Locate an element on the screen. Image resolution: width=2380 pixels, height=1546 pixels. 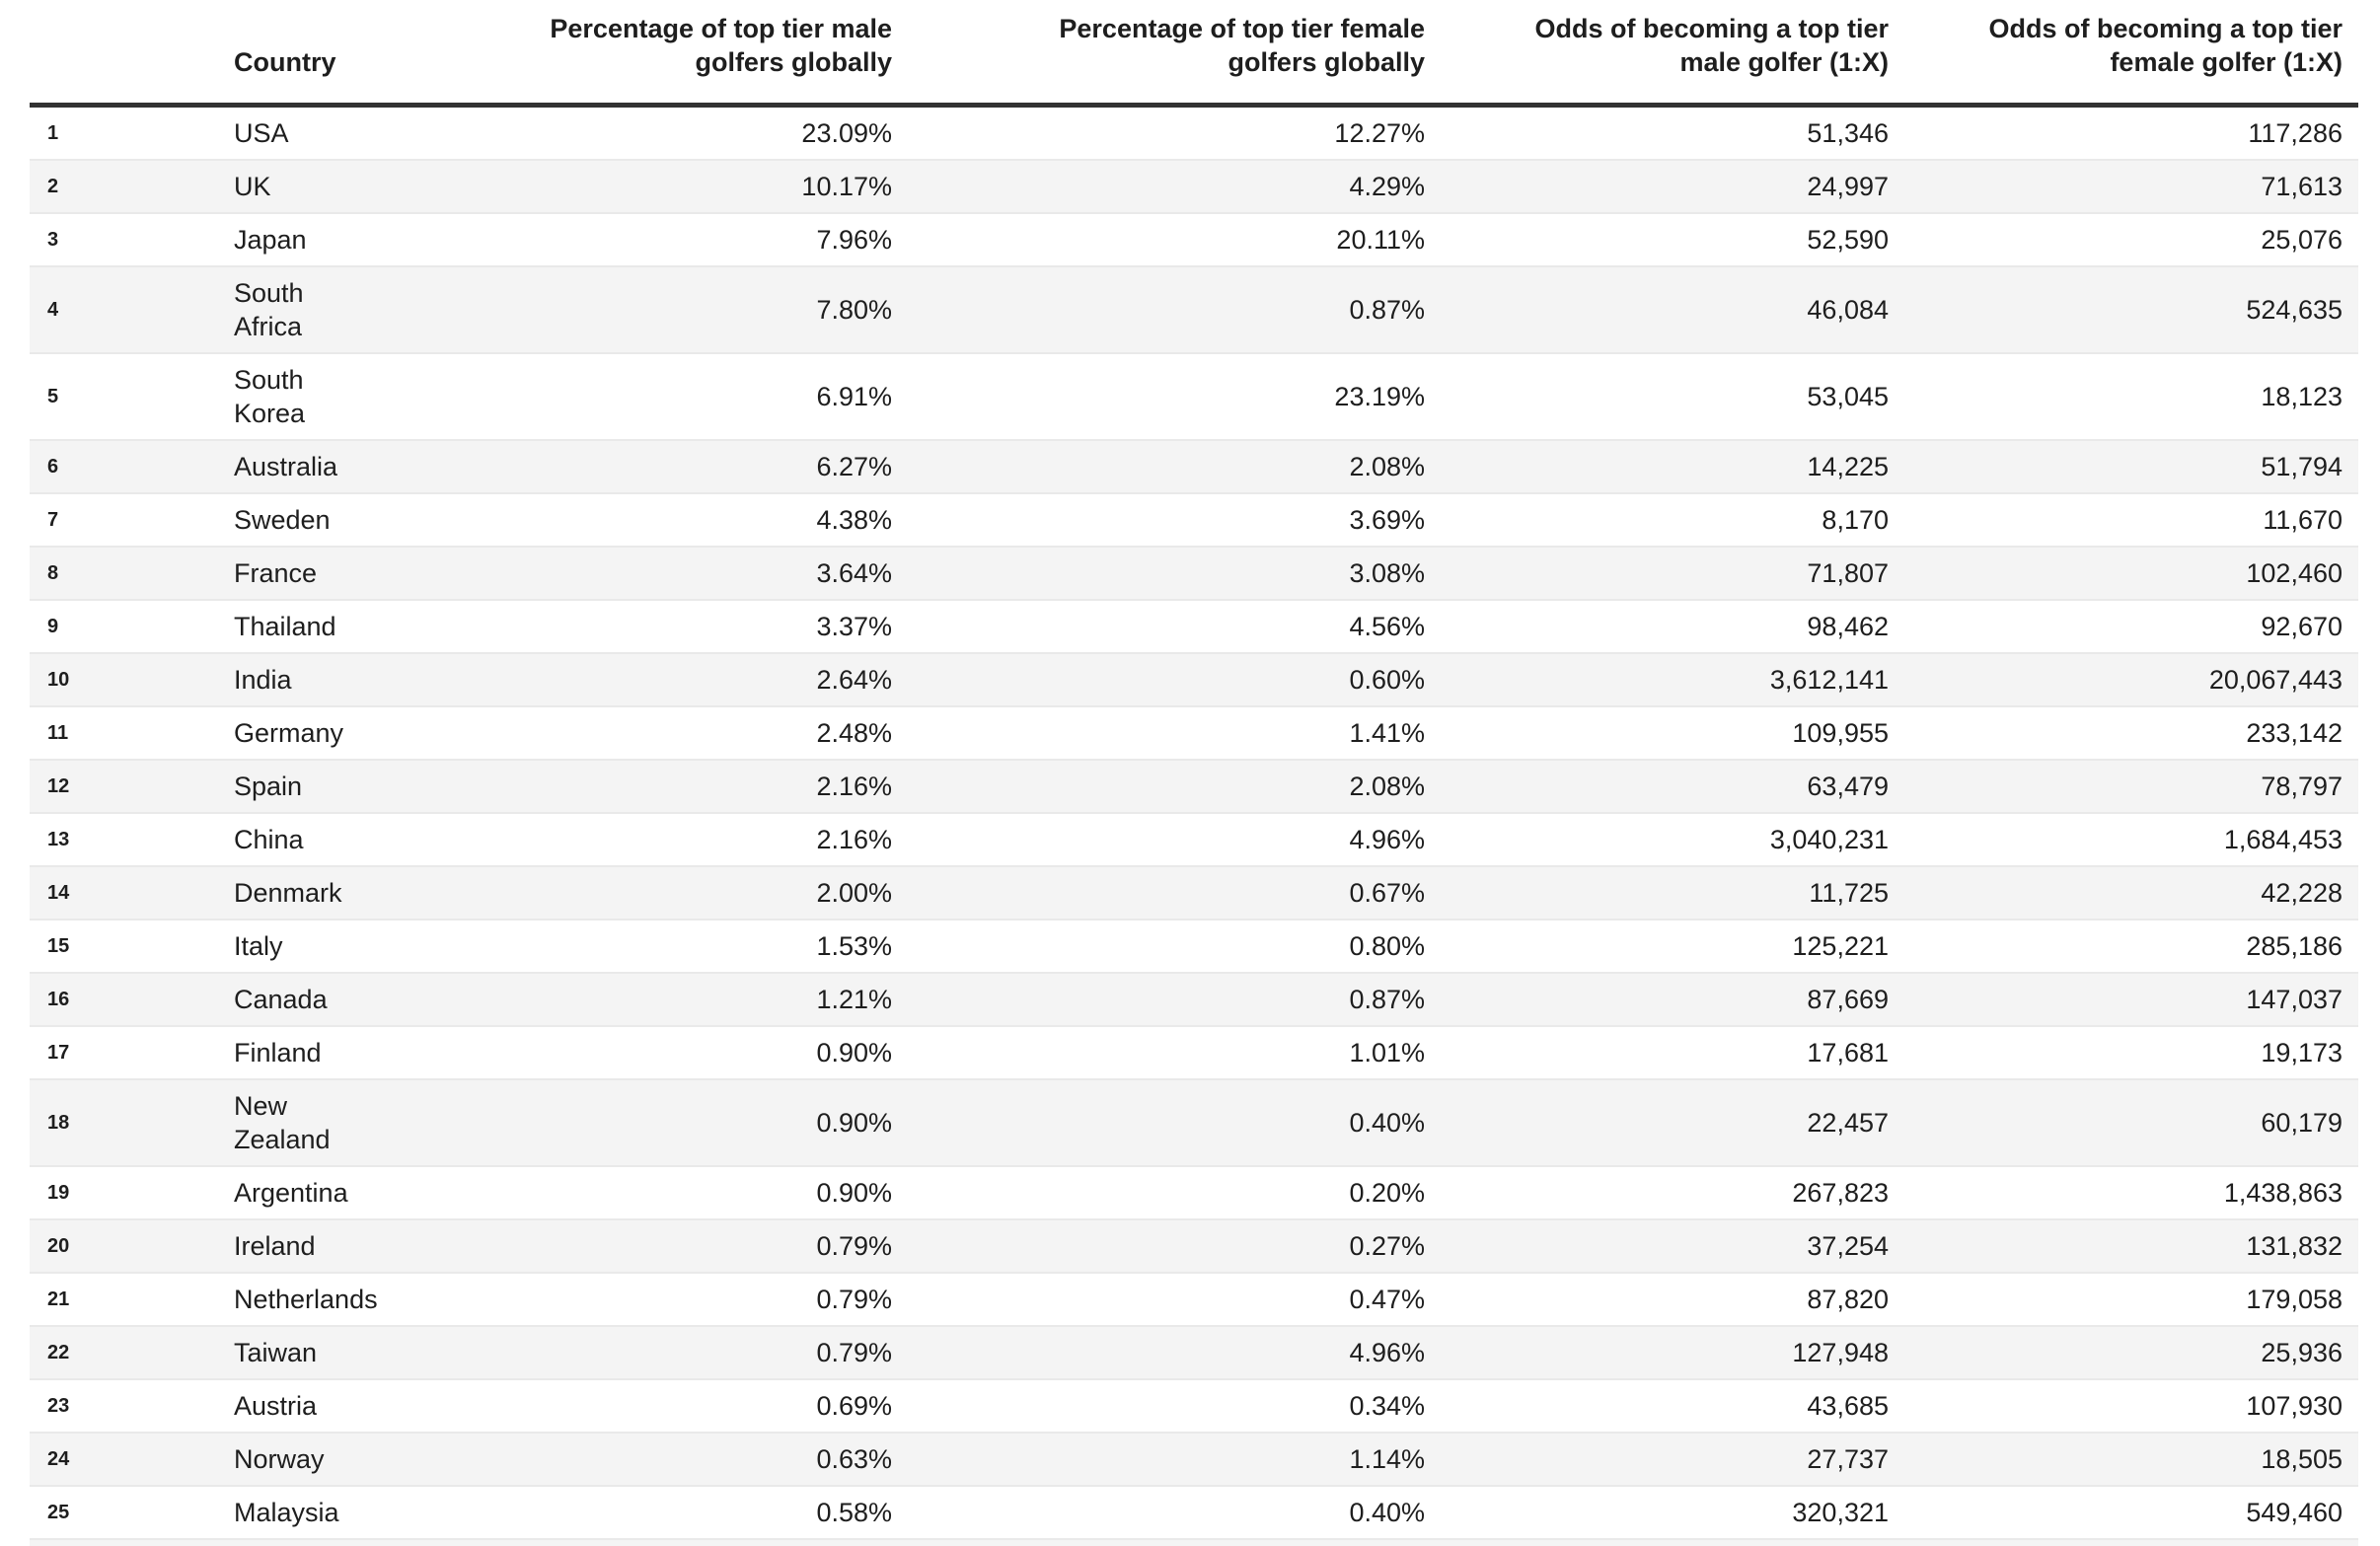
odds-male-cell: 98,462 is located at coordinates (1848, 626).